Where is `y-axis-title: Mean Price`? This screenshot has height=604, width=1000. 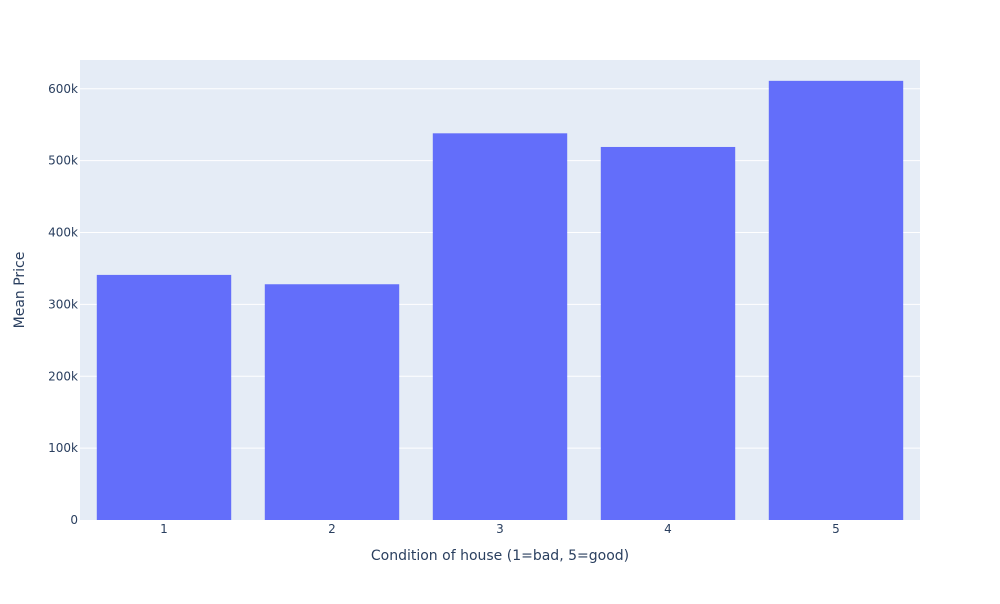
y-axis-title: Mean Price is located at coordinates (20, 290).